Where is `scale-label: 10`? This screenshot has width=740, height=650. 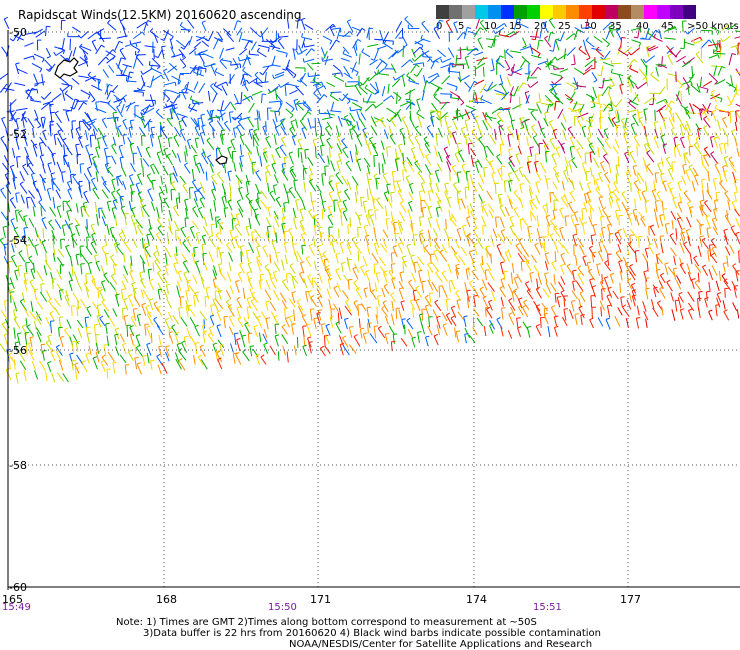
scale-label: 10 is located at coordinates (490, 26).